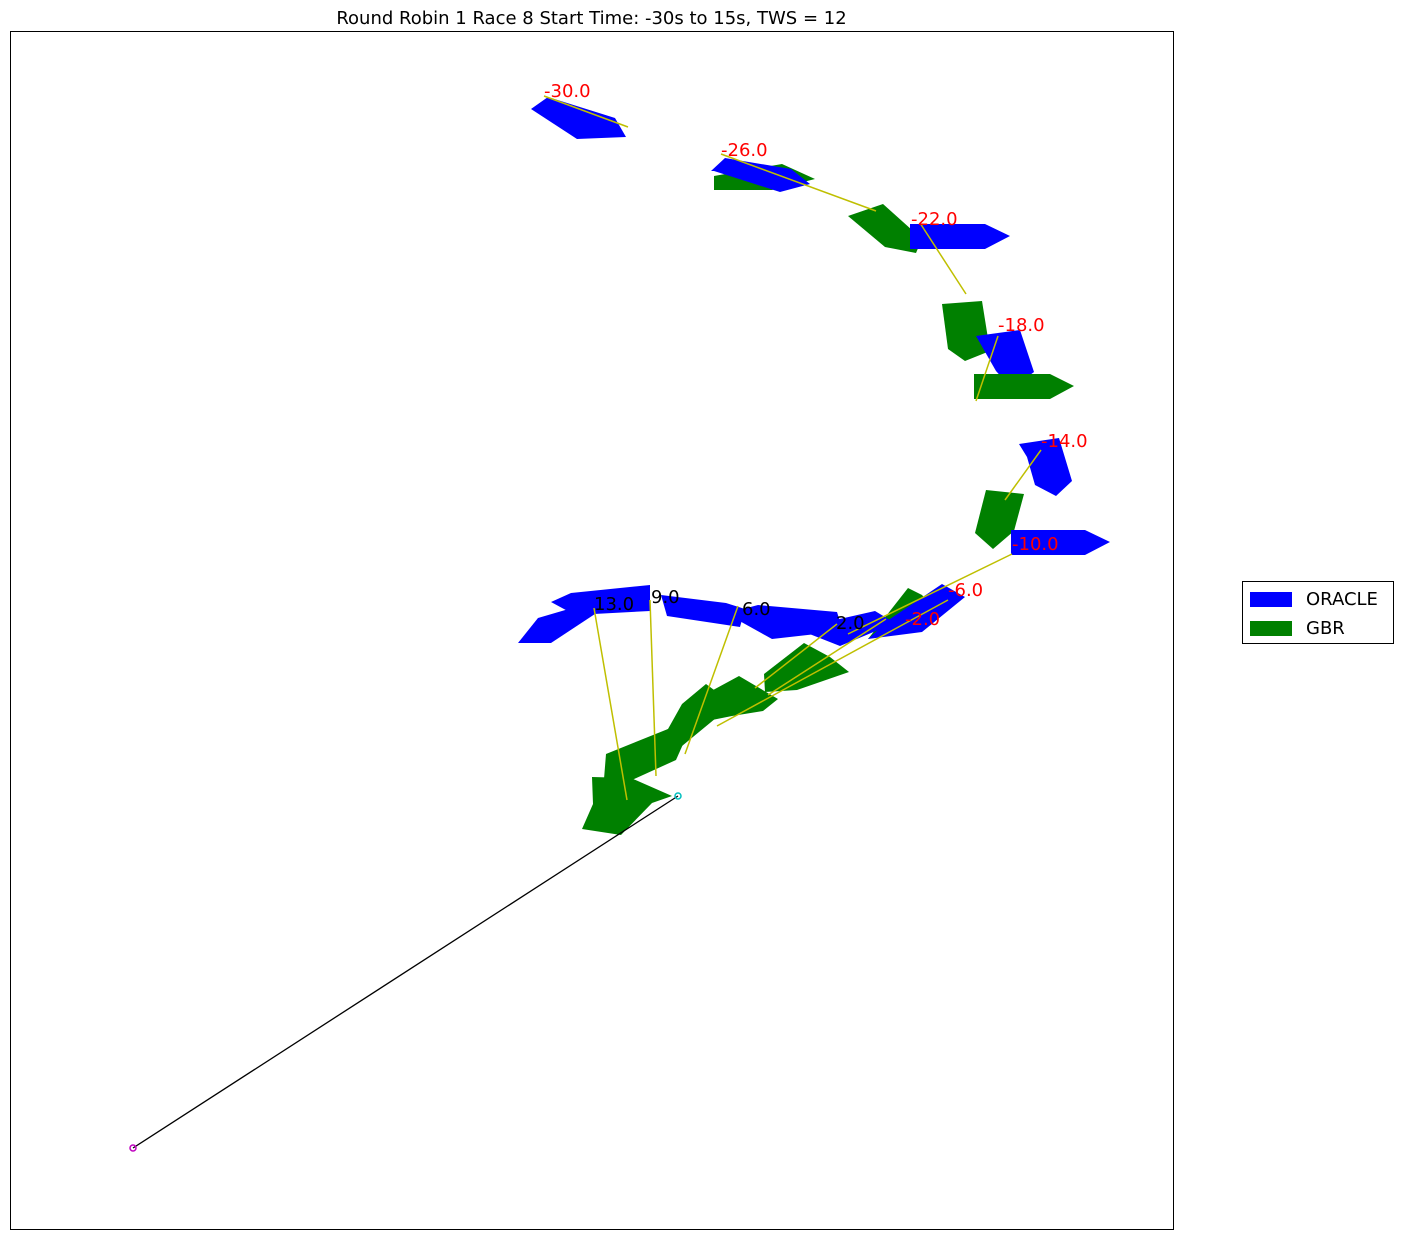 The width and height of the screenshot is (1405, 1241). What do you see at coordinates (1271, 599) in the screenshot?
I see `legend-swatch-oracle` at bounding box center [1271, 599].